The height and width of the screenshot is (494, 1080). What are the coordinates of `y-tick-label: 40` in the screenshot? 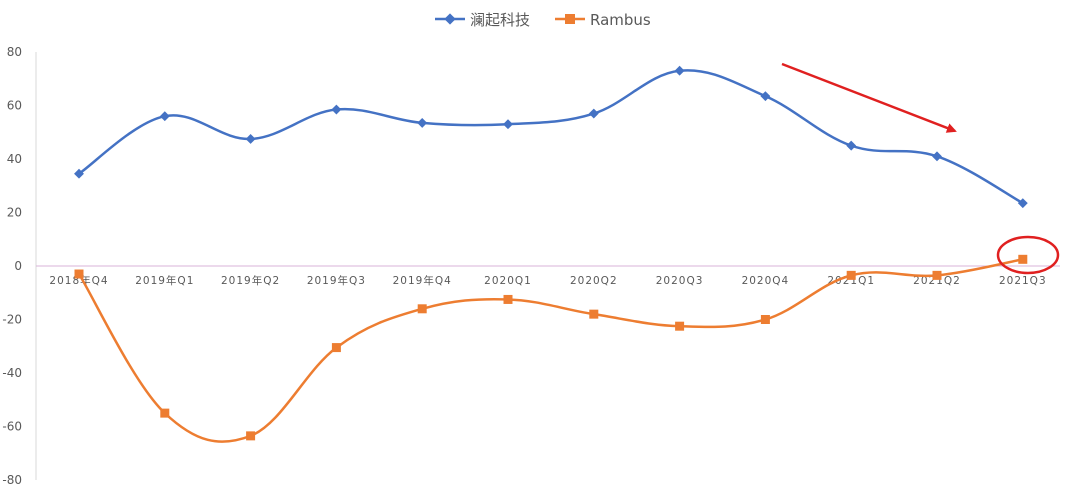 It's located at (14, 159).